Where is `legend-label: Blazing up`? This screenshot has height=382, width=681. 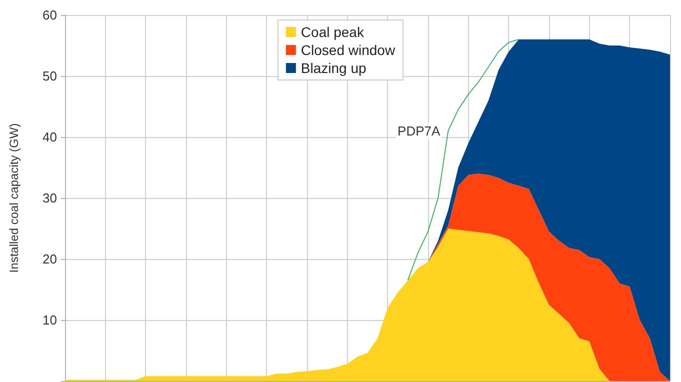 legend-label: Blazing up is located at coordinates (333, 68).